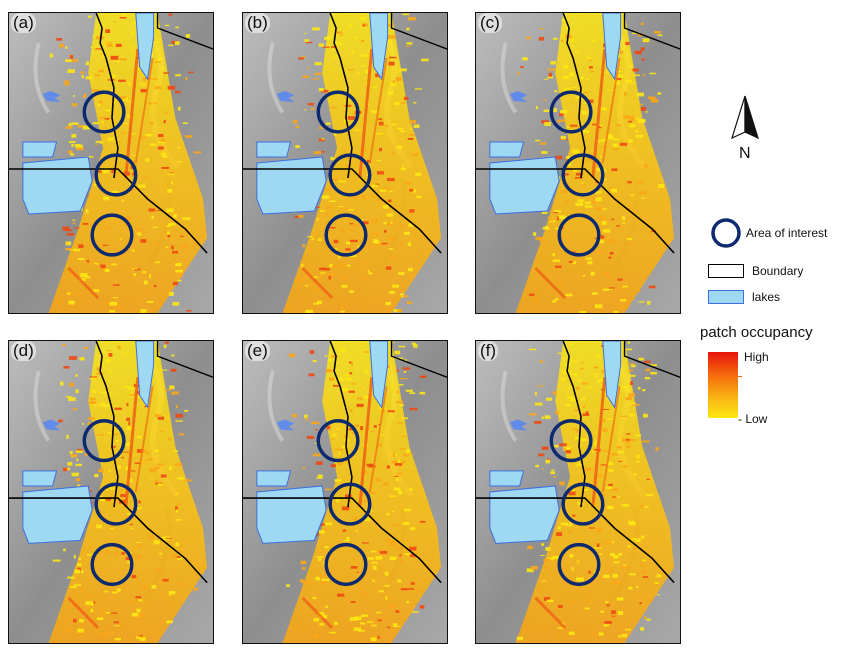 The image size is (850, 655). I want to click on map-panel: (f), so click(578, 492).